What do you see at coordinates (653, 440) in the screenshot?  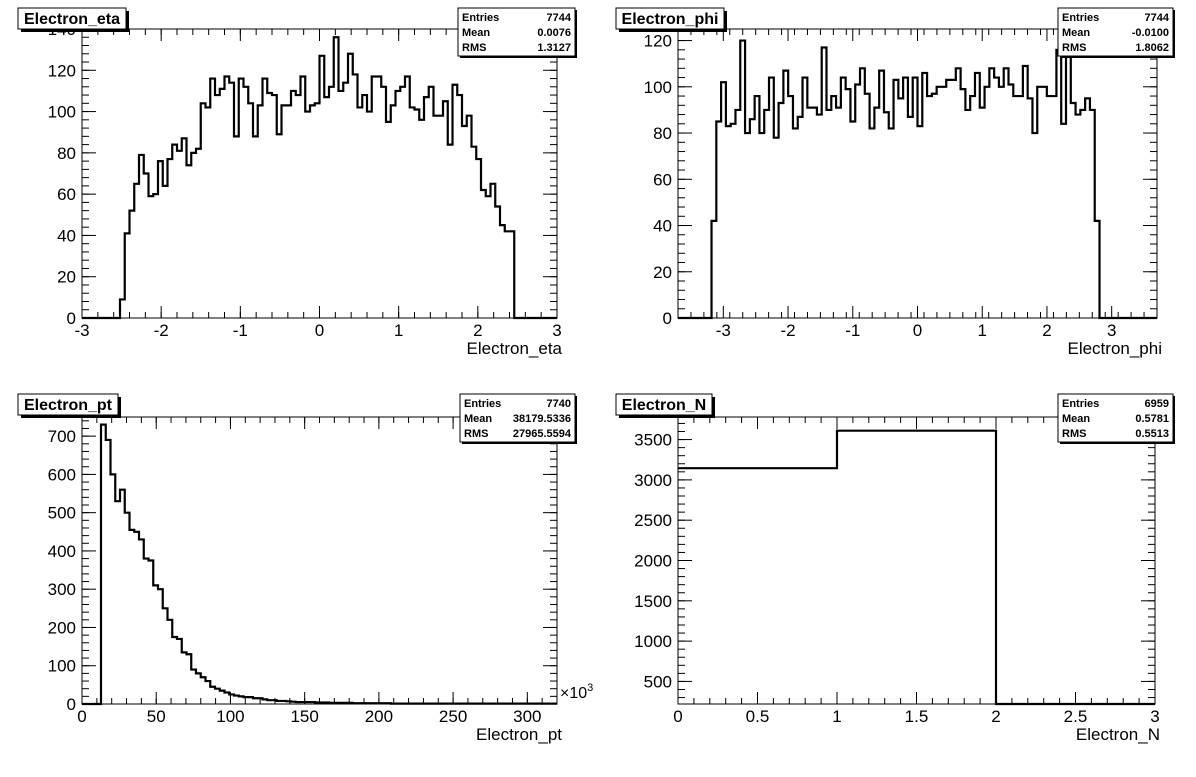 I see `y-tick-label: 3500` at bounding box center [653, 440].